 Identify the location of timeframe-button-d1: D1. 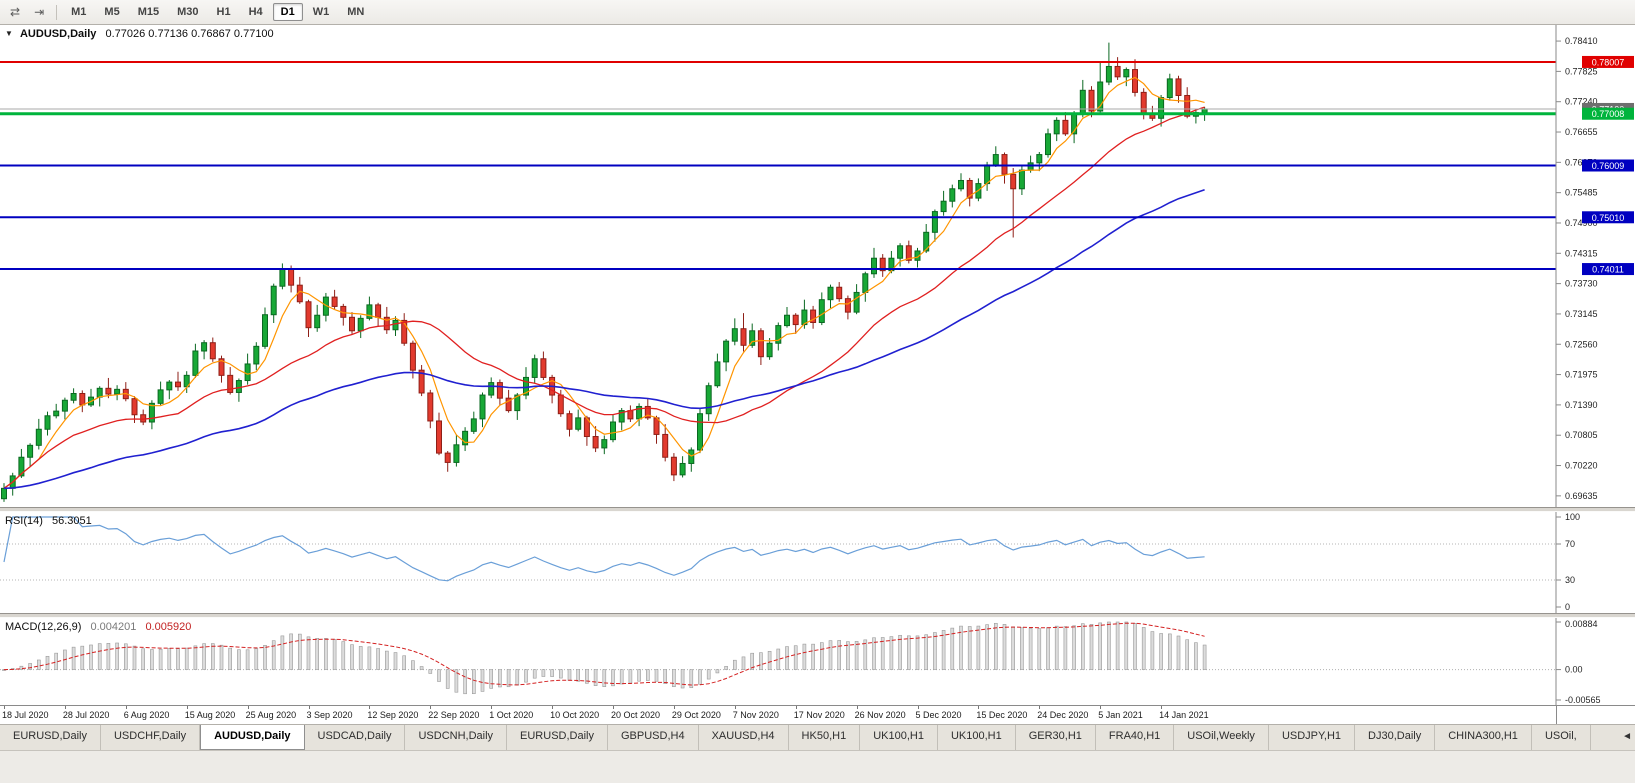
(287, 12).